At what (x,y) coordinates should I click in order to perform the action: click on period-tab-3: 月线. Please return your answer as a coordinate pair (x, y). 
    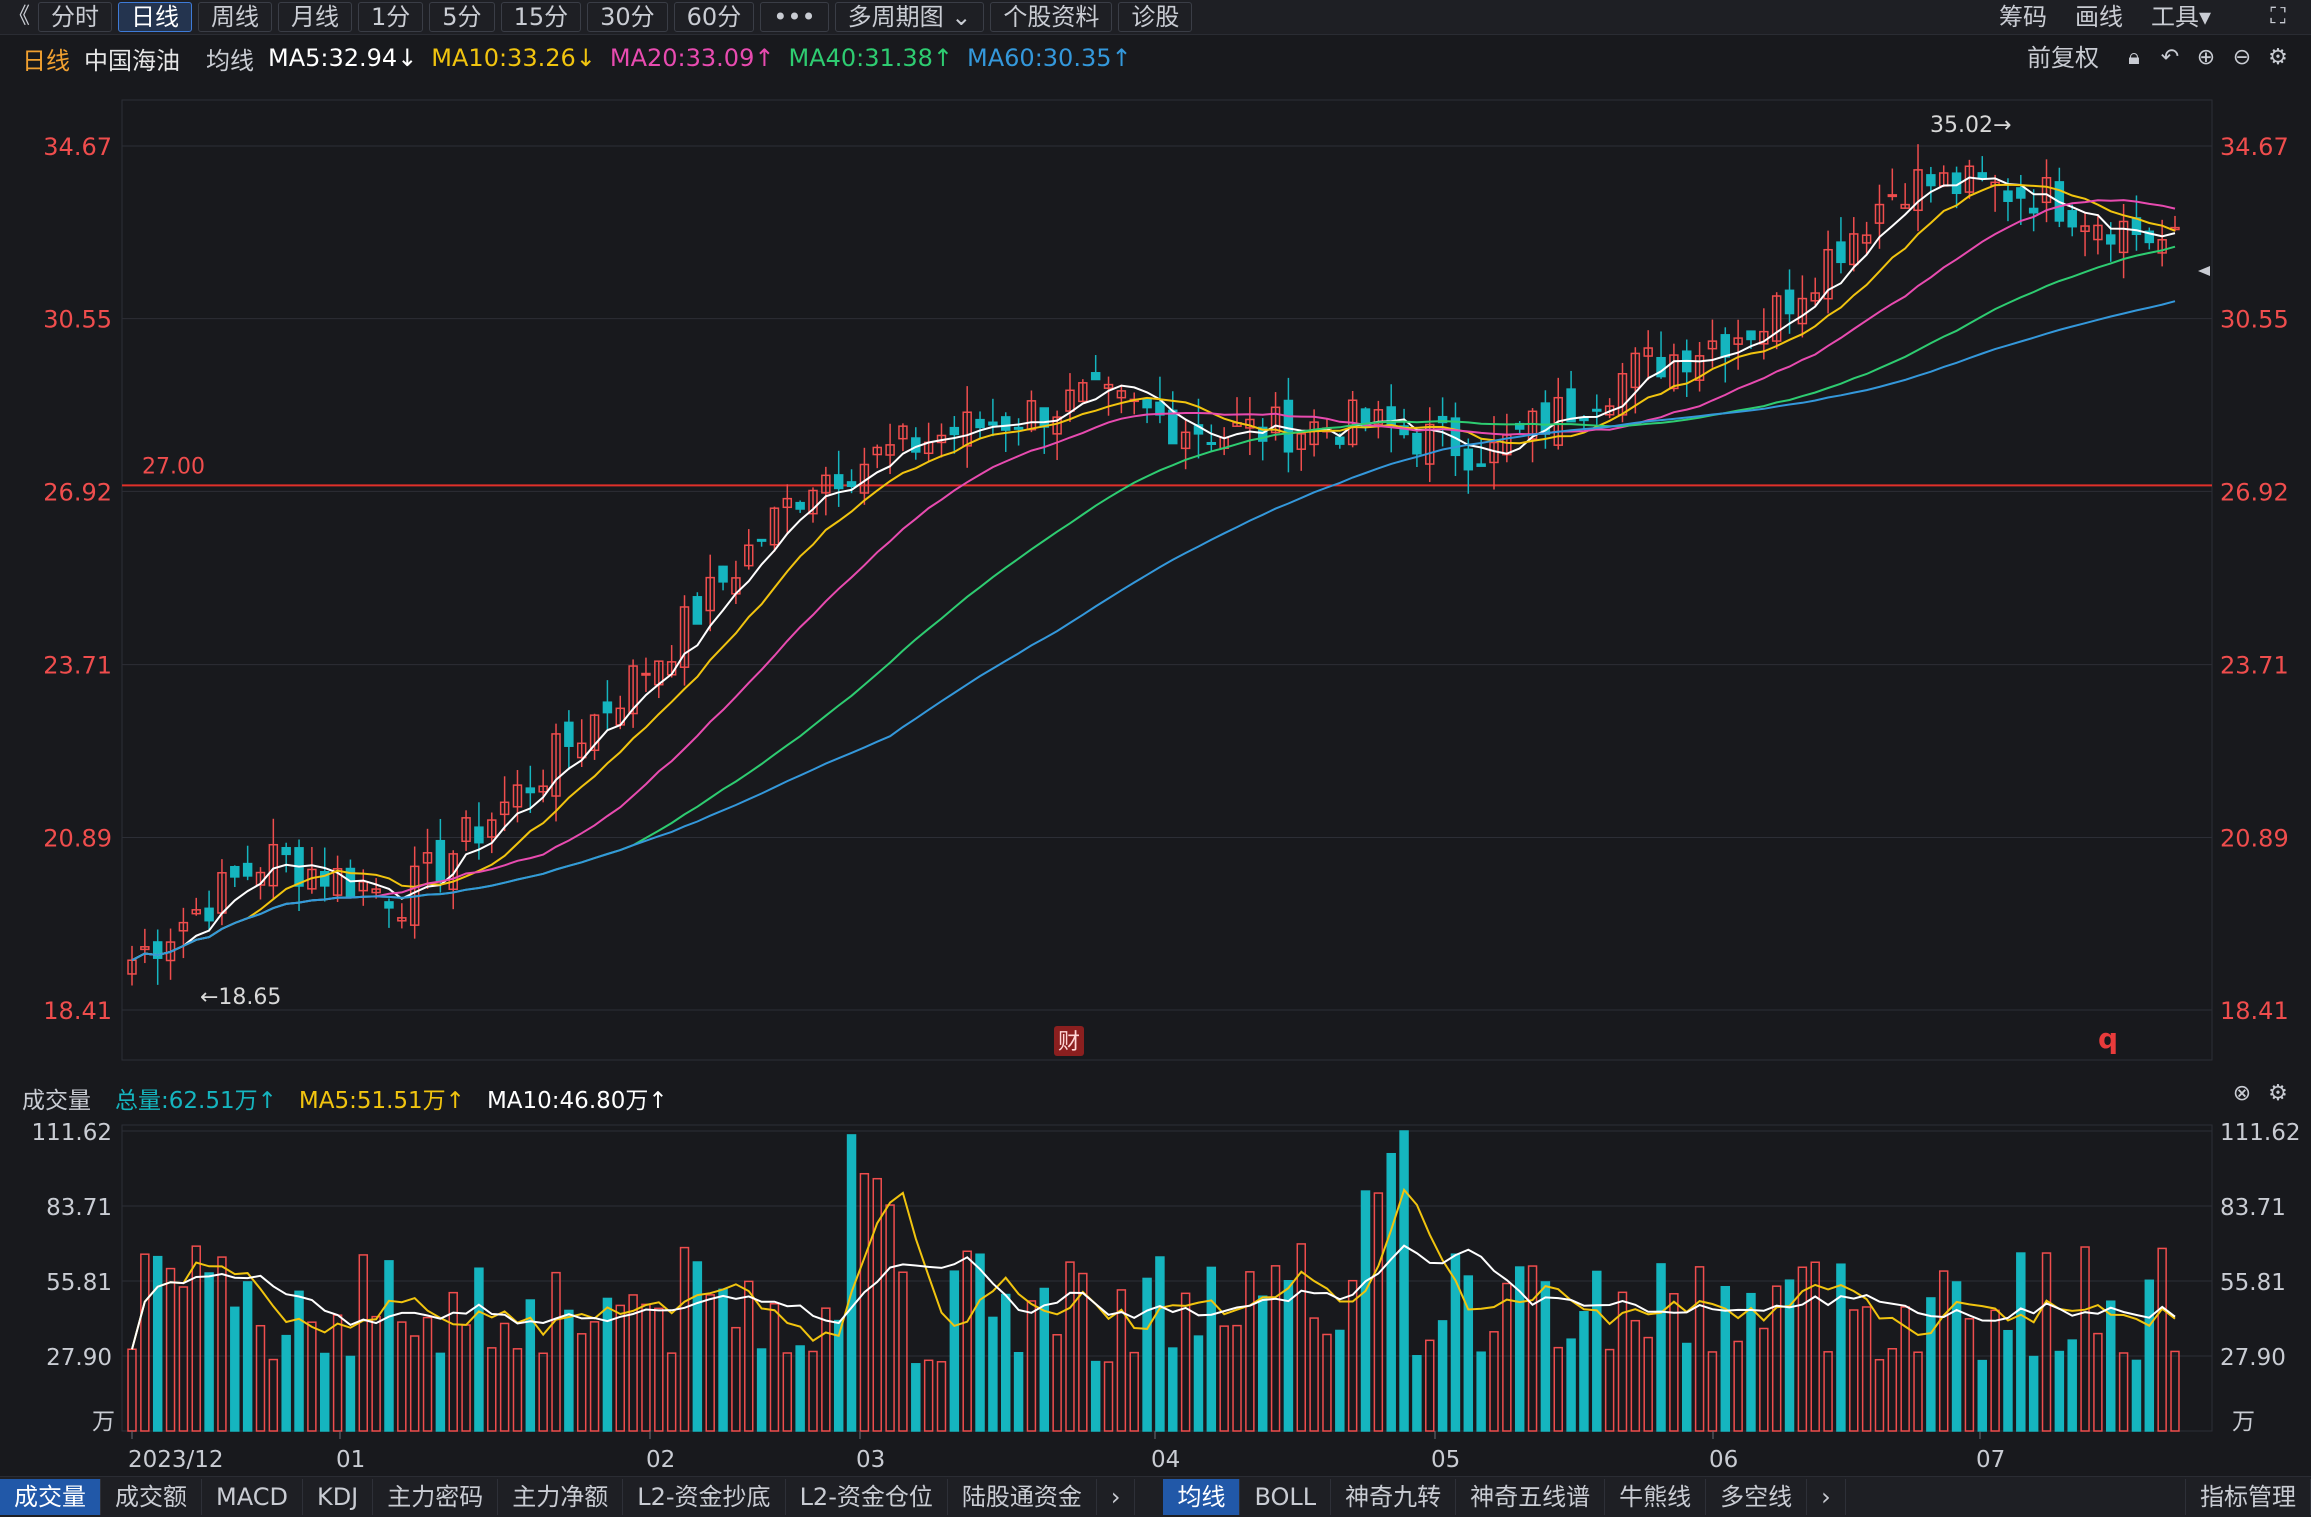
    Looking at the image, I should click on (315, 17).